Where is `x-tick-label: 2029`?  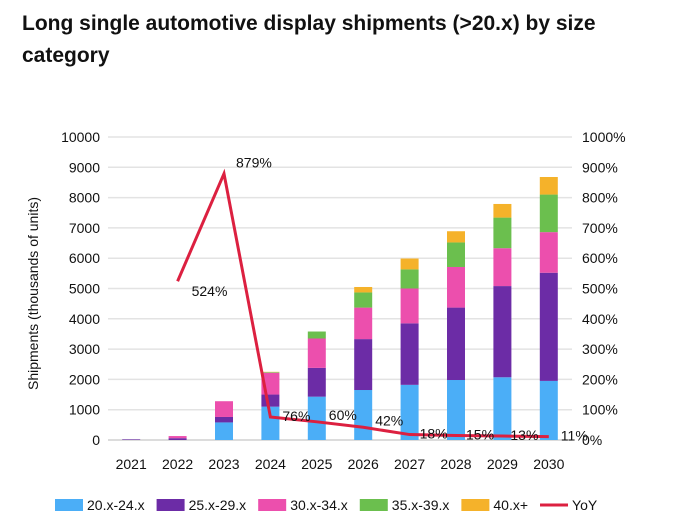 x-tick-label: 2029 is located at coordinates (502, 464).